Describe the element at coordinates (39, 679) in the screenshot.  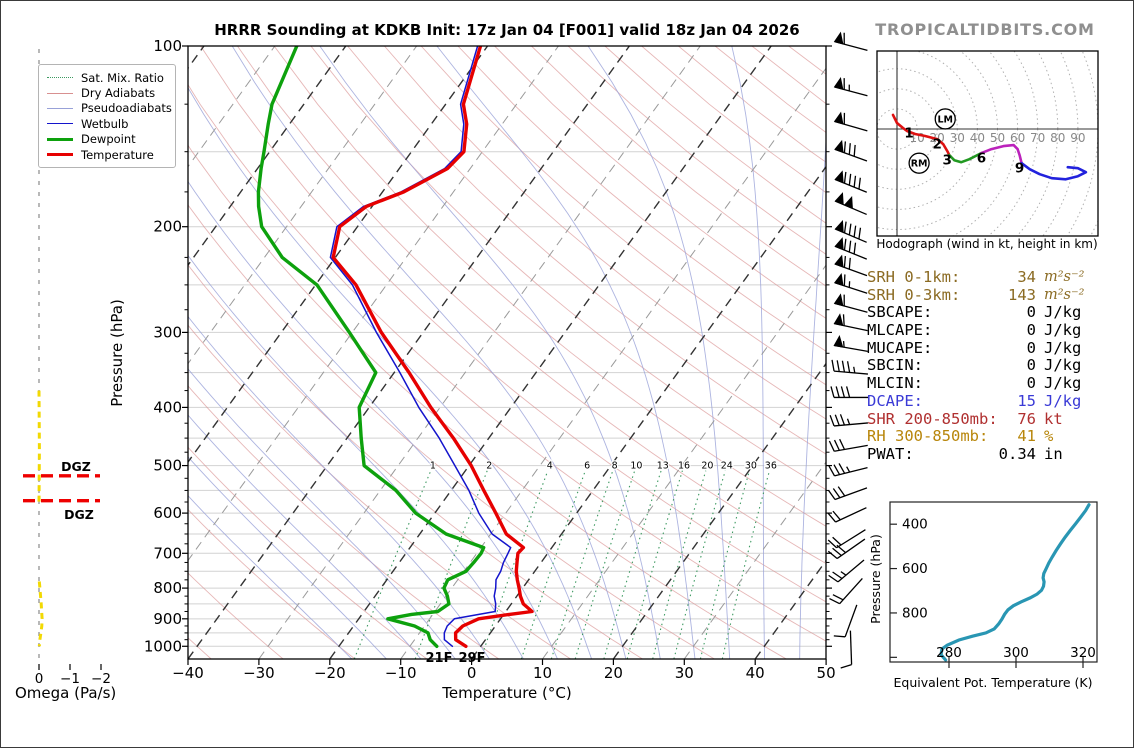
I see `omega-tick-label: 0` at that location.